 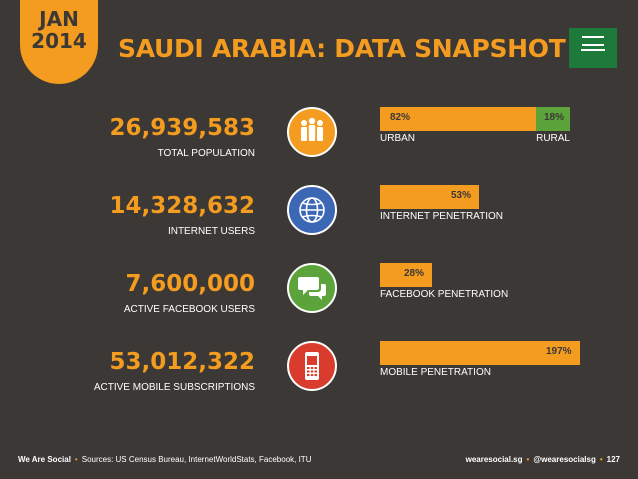 What do you see at coordinates (312, 132) in the screenshot?
I see `people-icon` at bounding box center [312, 132].